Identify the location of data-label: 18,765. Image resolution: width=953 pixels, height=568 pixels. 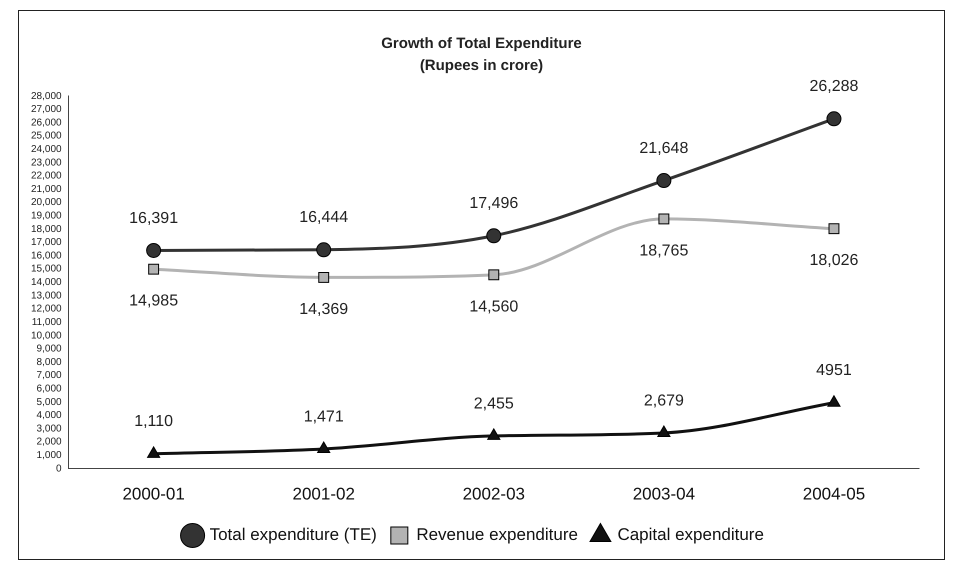
(663, 251).